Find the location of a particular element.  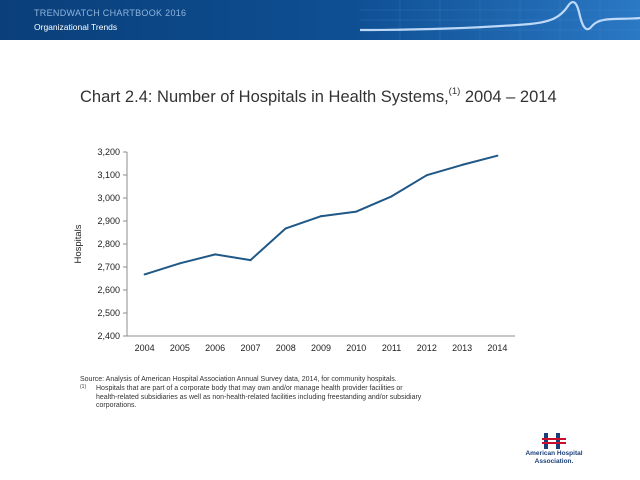

footnote-line-3: corporations. is located at coordinates (116, 405).